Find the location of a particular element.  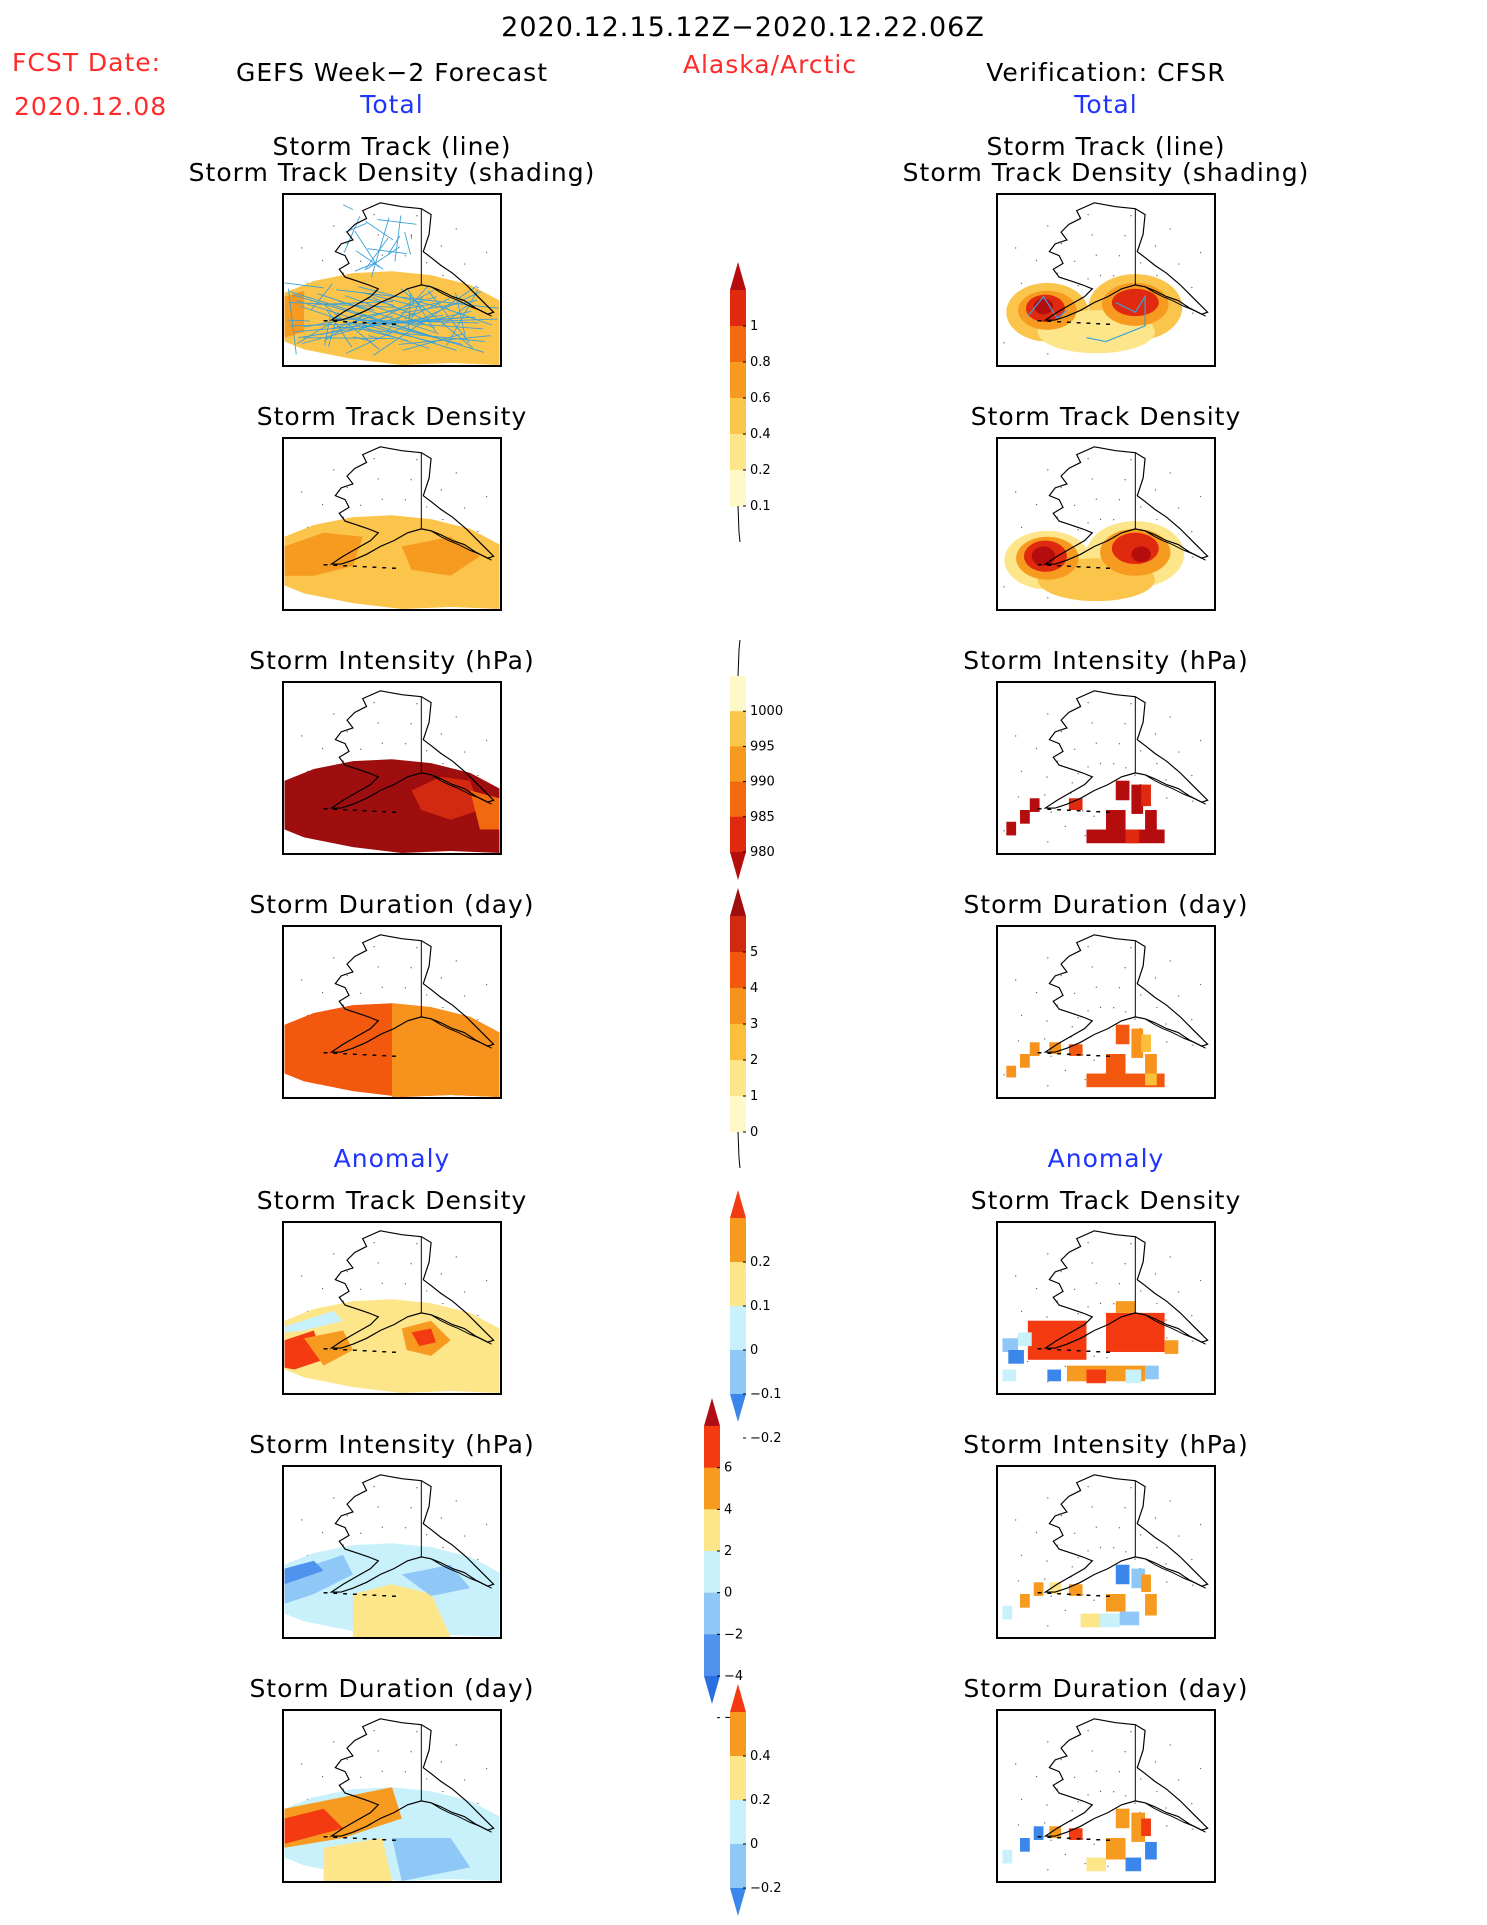

title-anom-intensity-right: Storm Intensity (hPa) is located at coordinates (1106, 1444).